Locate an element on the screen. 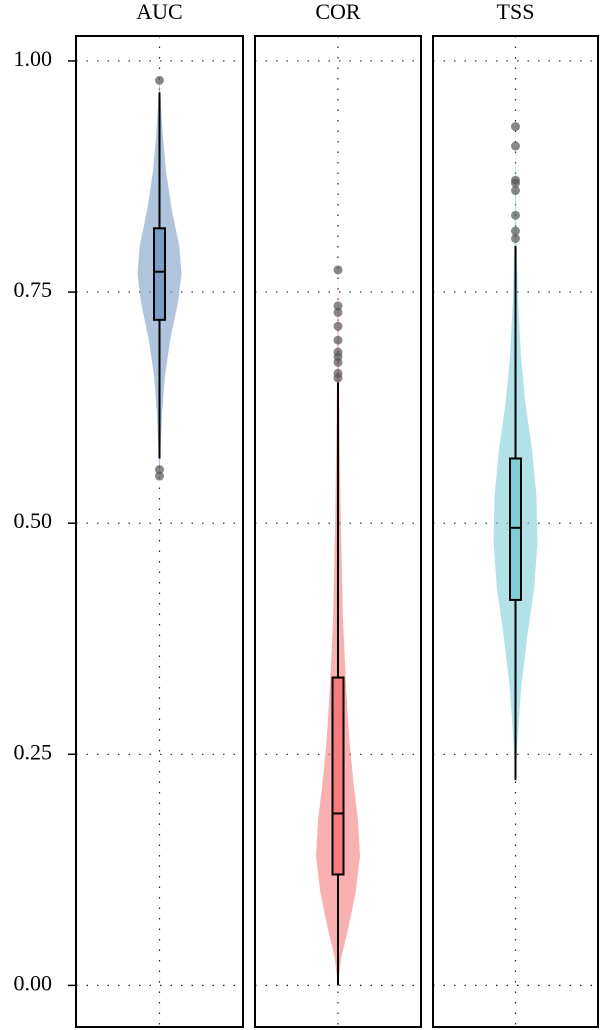  y-tick-label: 0.50 is located at coordinates (33, 520).